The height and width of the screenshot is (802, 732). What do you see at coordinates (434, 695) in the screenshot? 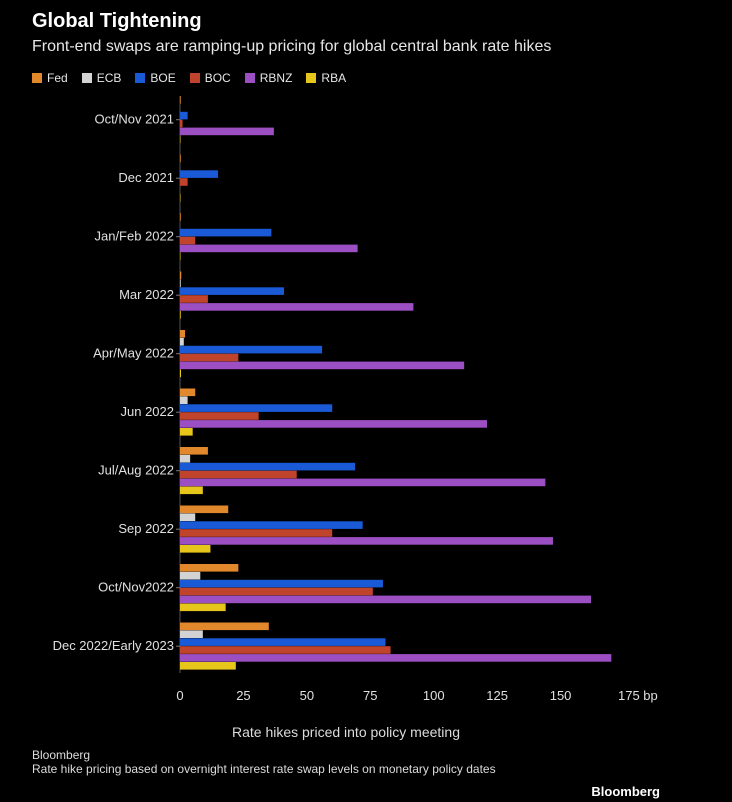
I see `x-tick-label: 100` at bounding box center [434, 695].